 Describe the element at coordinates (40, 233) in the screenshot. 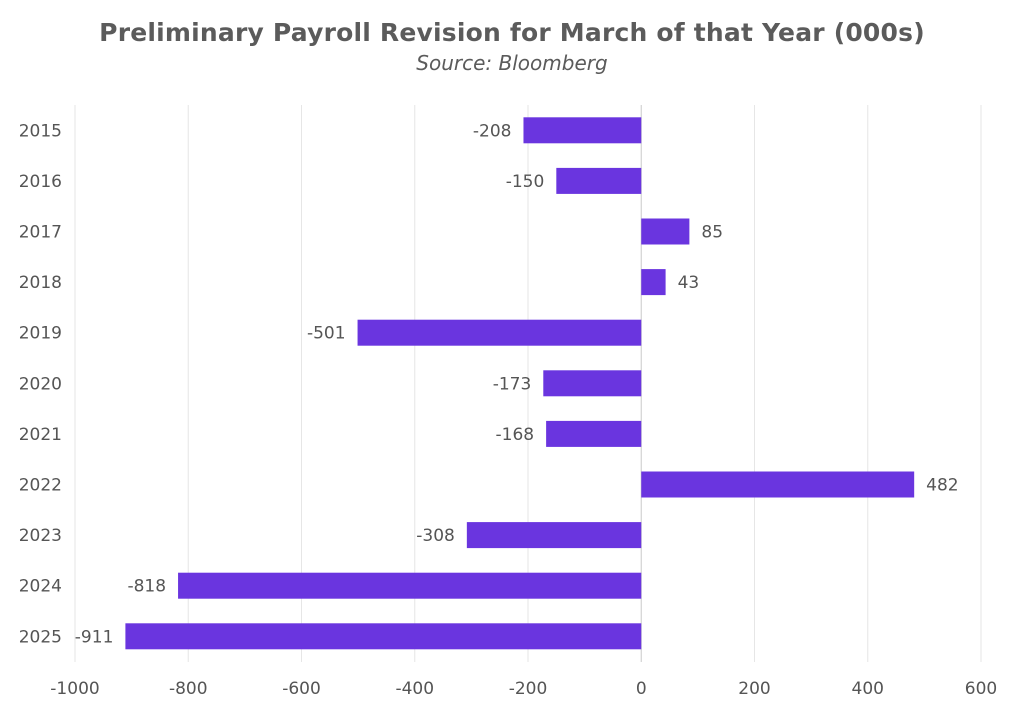

I see `category-label: 2017` at that location.